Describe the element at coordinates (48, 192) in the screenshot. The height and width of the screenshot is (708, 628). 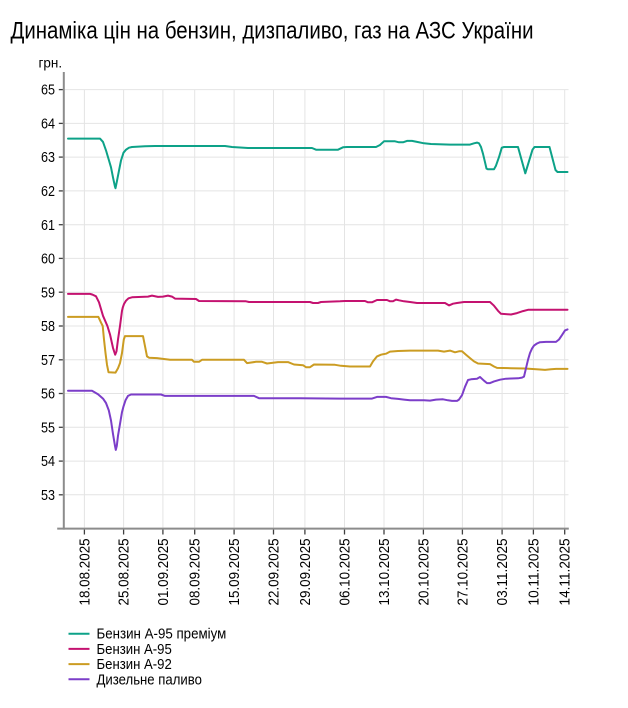
I see `svg-text: 62` at that location.